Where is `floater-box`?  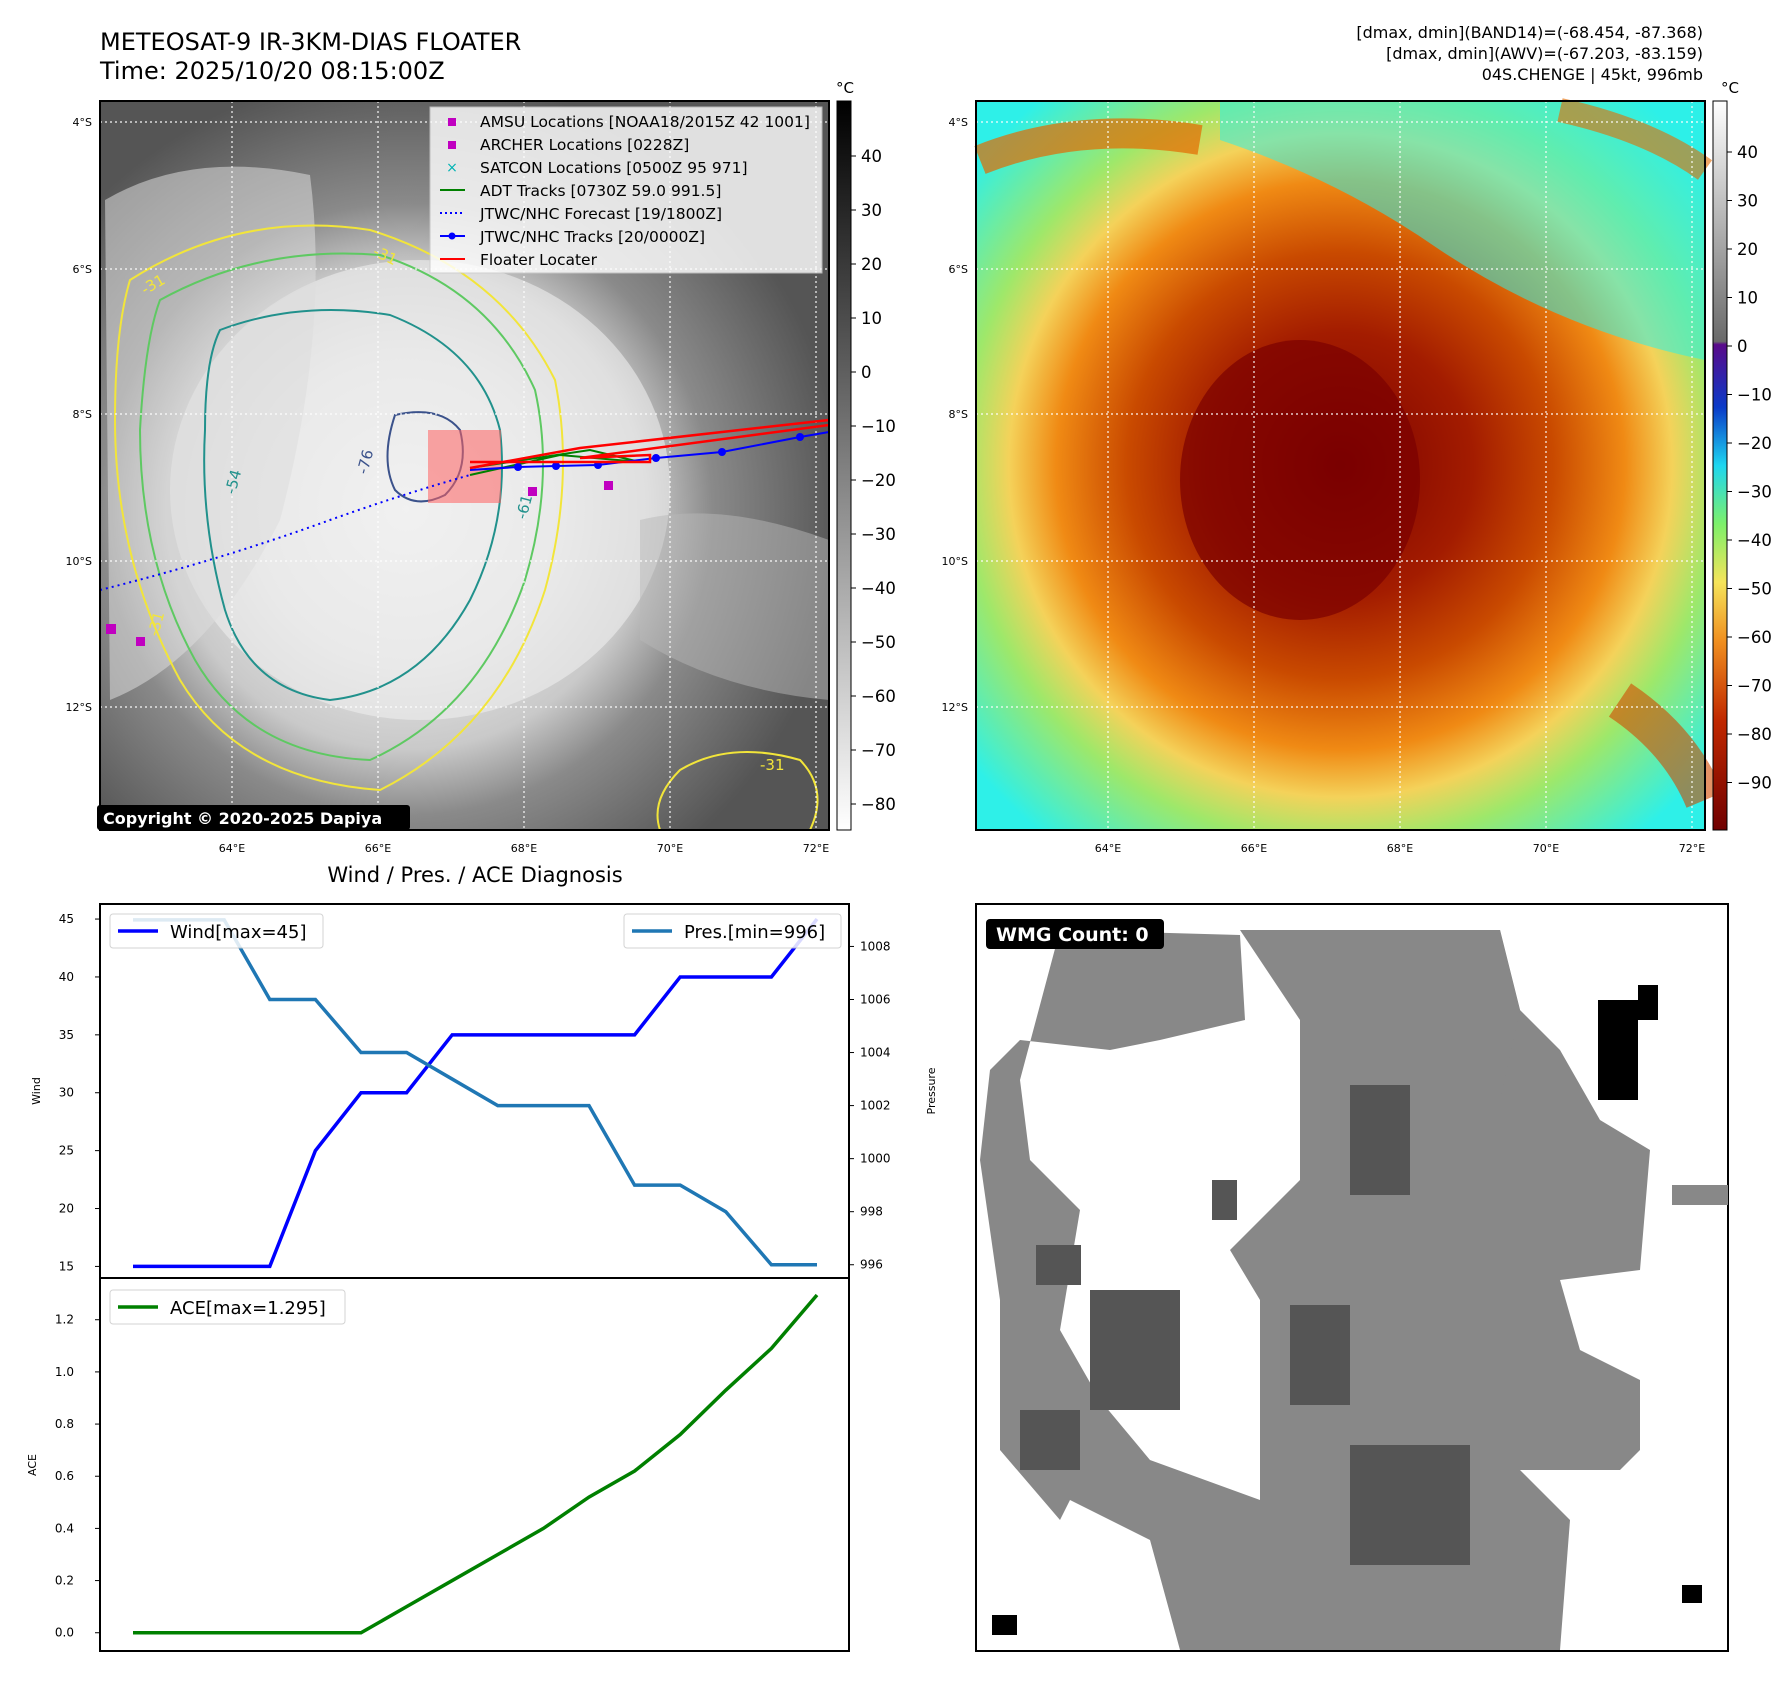 floater-box is located at coordinates (464, 466).